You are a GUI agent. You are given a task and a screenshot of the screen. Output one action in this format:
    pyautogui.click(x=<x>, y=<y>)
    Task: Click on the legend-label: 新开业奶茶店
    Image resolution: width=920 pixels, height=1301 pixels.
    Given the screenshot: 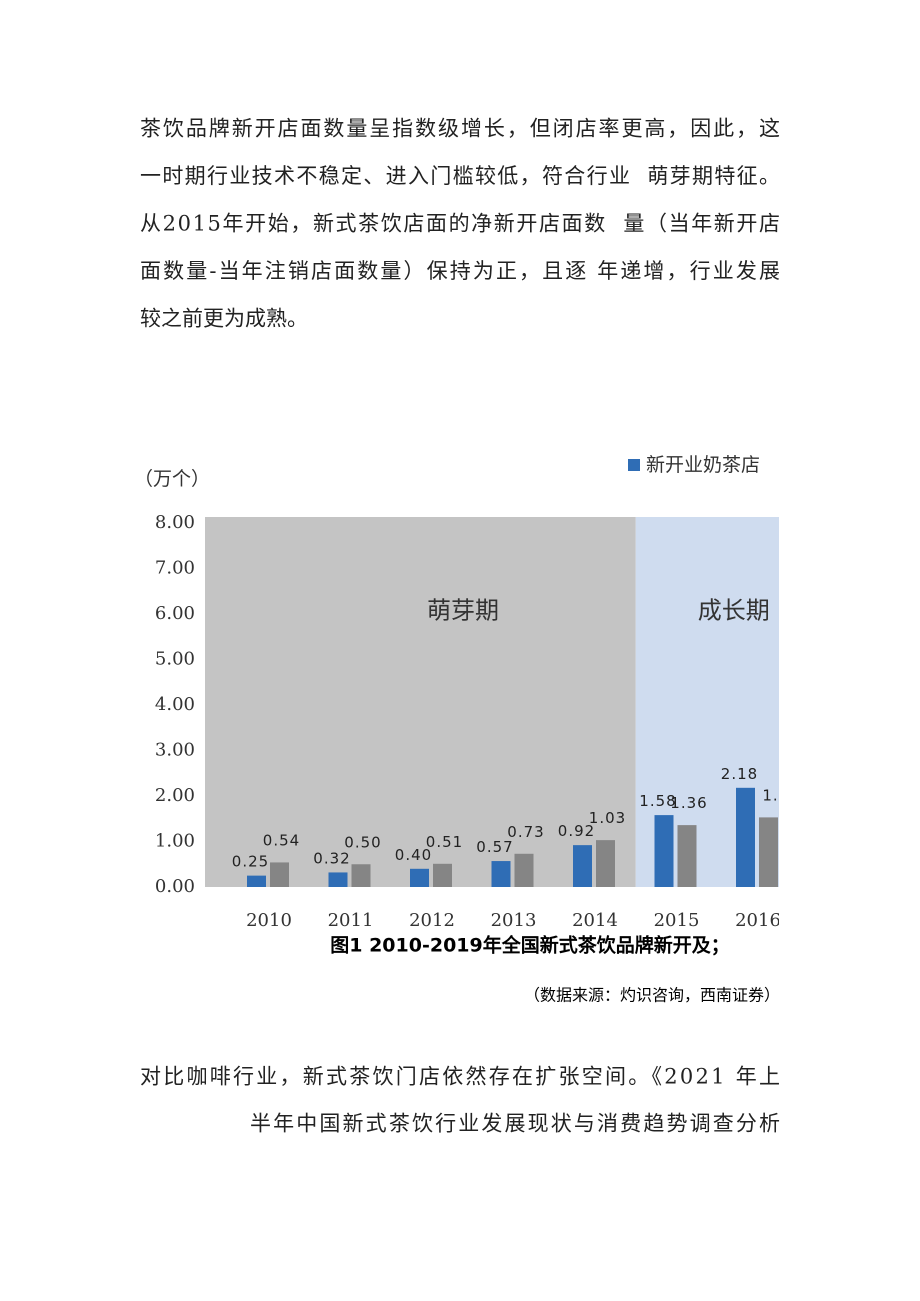 What is the action you would take?
    pyautogui.click(x=703, y=465)
    